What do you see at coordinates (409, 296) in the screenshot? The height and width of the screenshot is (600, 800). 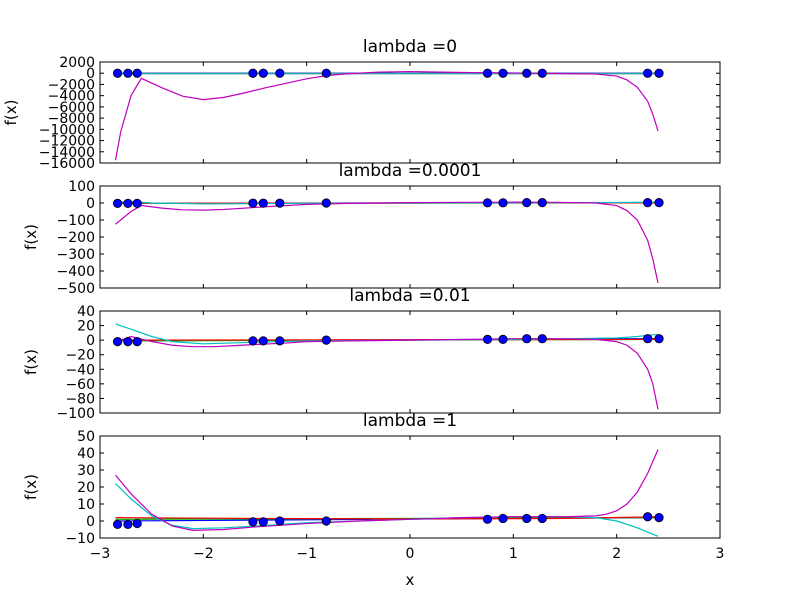 I see `panel-2-title: lambda =0.01` at bounding box center [409, 296].